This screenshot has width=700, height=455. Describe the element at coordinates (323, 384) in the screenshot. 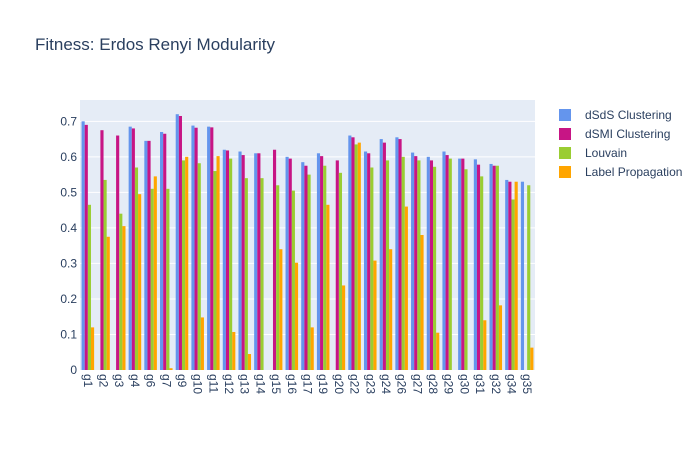

I see `x-tick-label: g19` at that location.